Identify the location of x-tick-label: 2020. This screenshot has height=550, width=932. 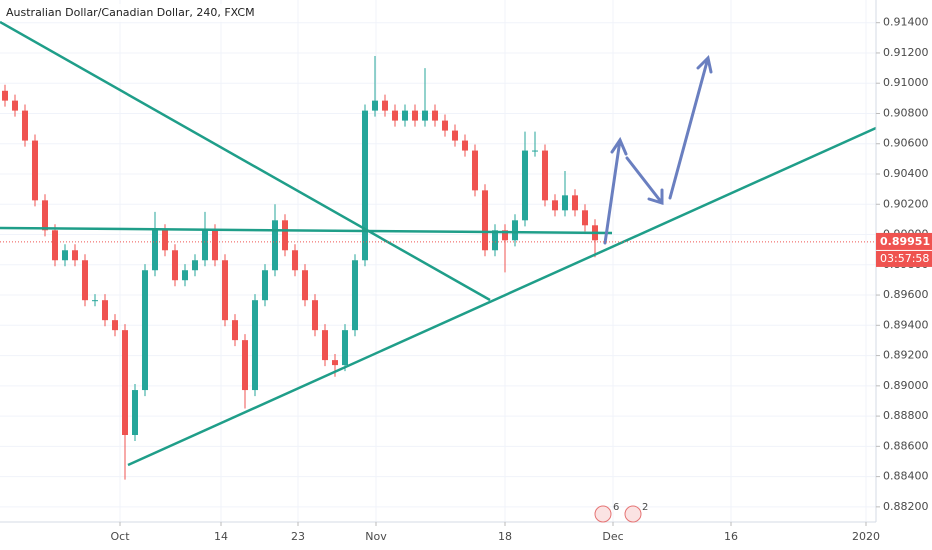
(866, 536).